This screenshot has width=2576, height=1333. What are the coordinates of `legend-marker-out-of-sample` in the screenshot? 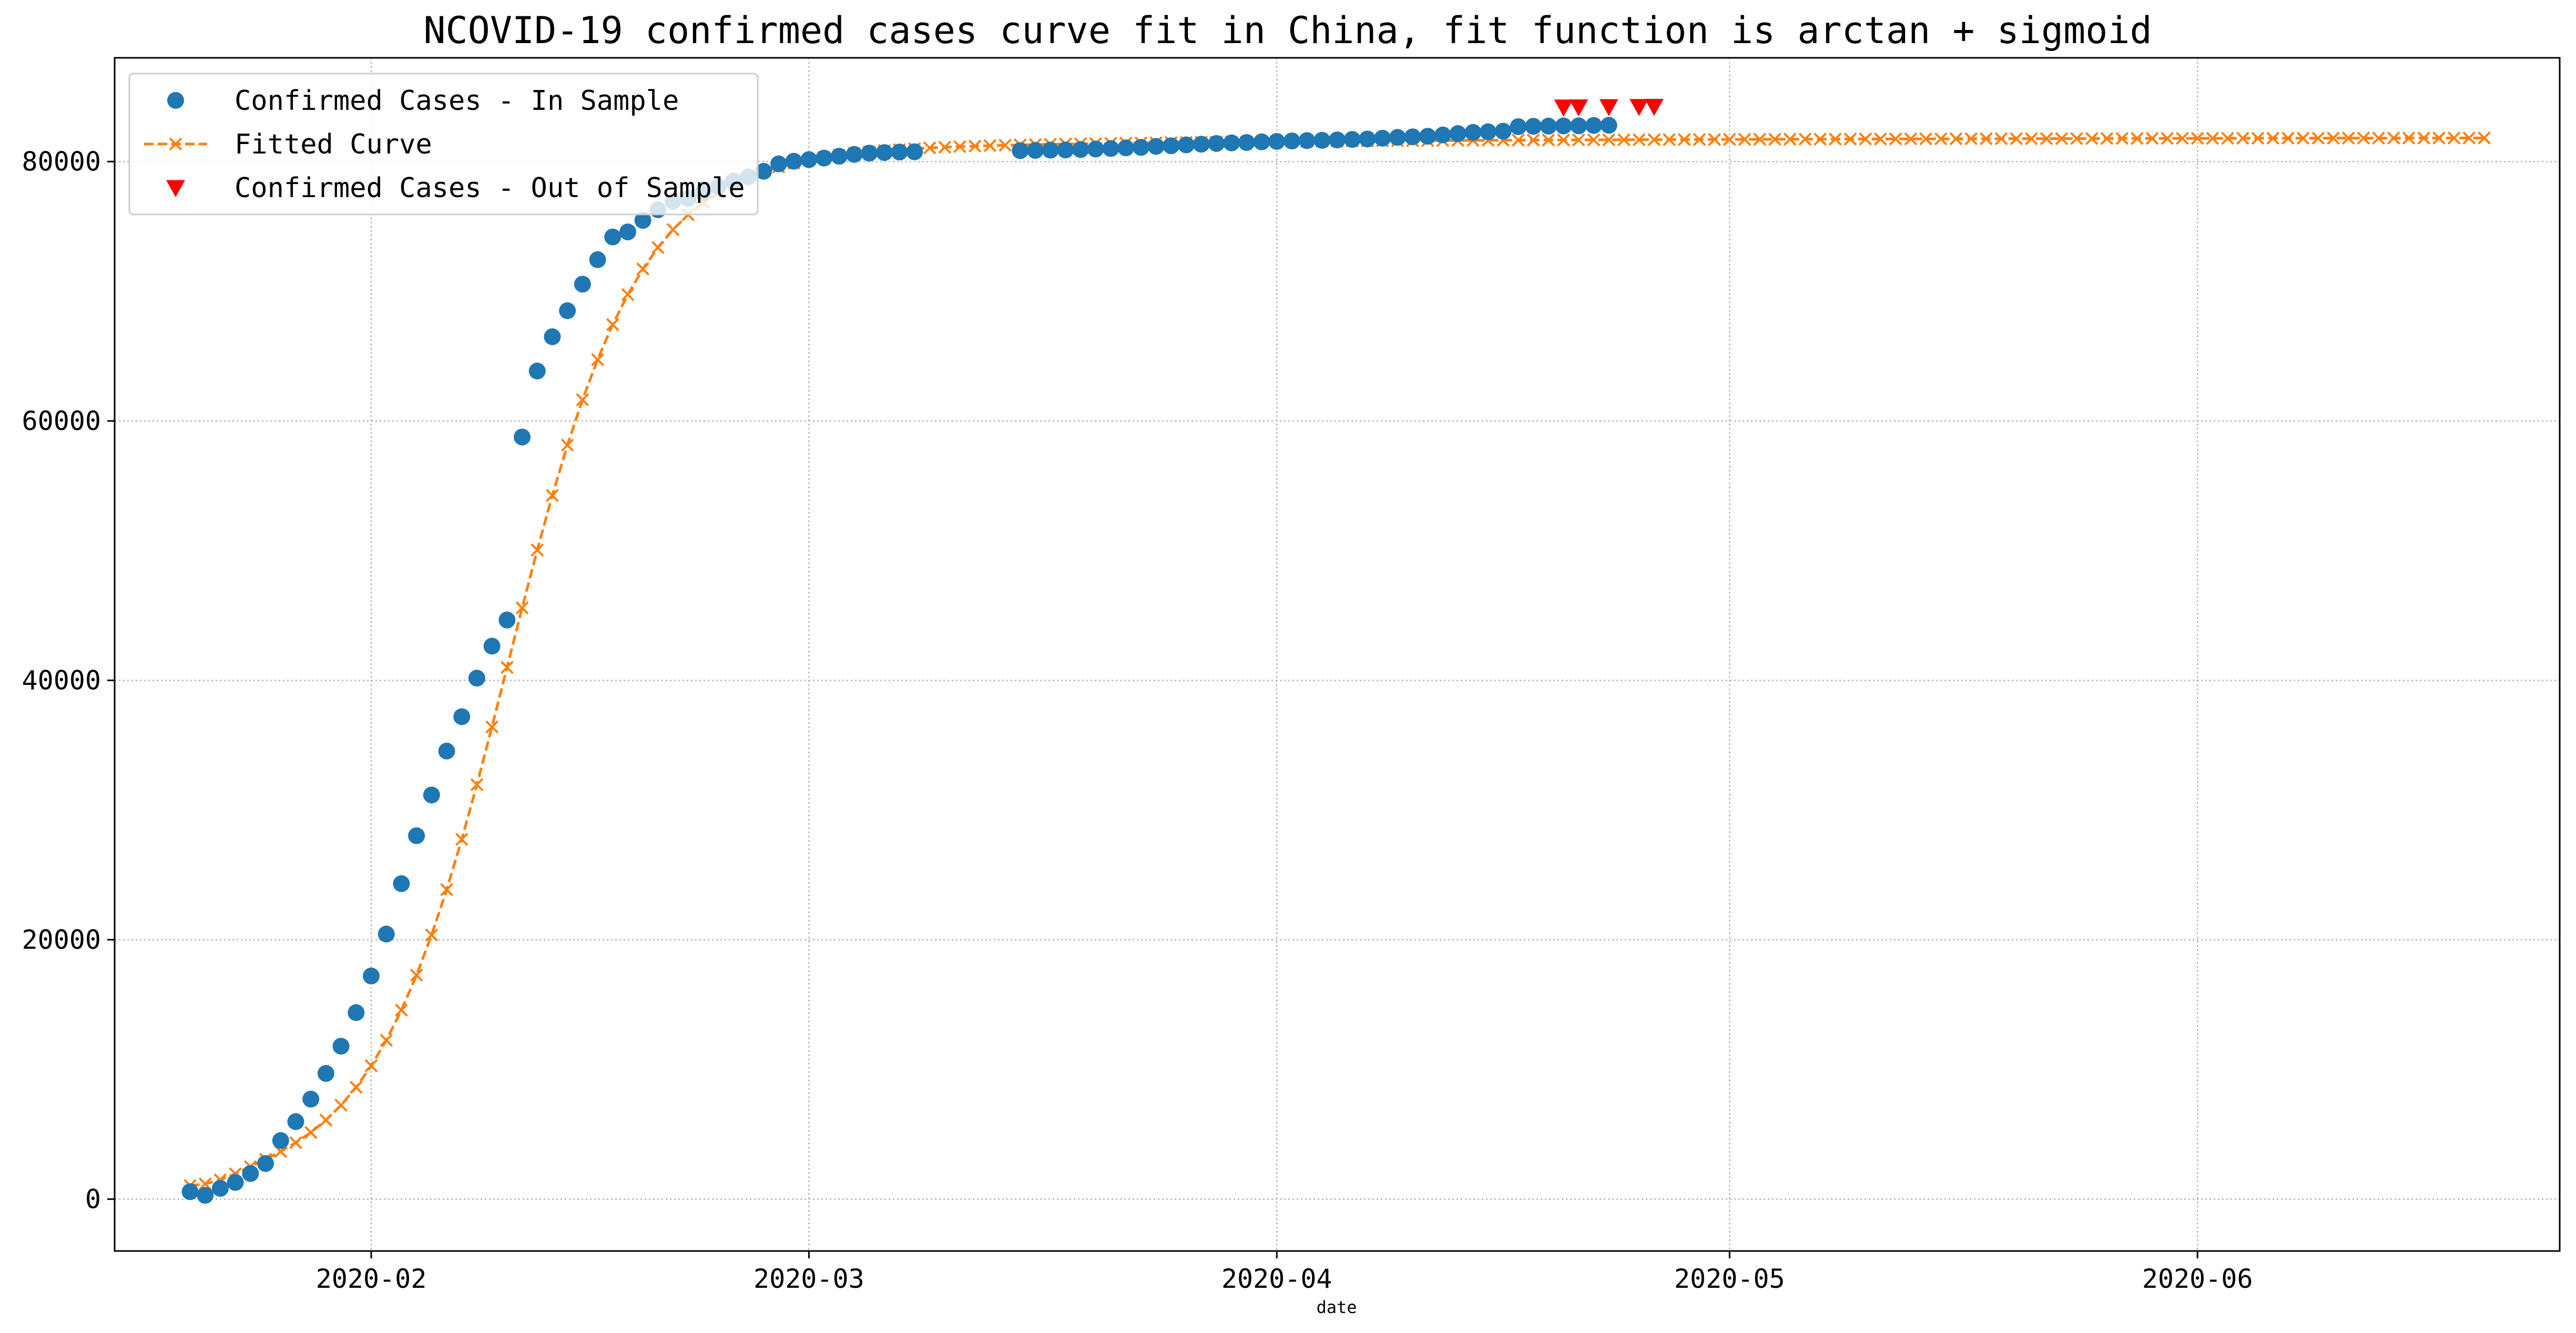 It's located at (175, 188).